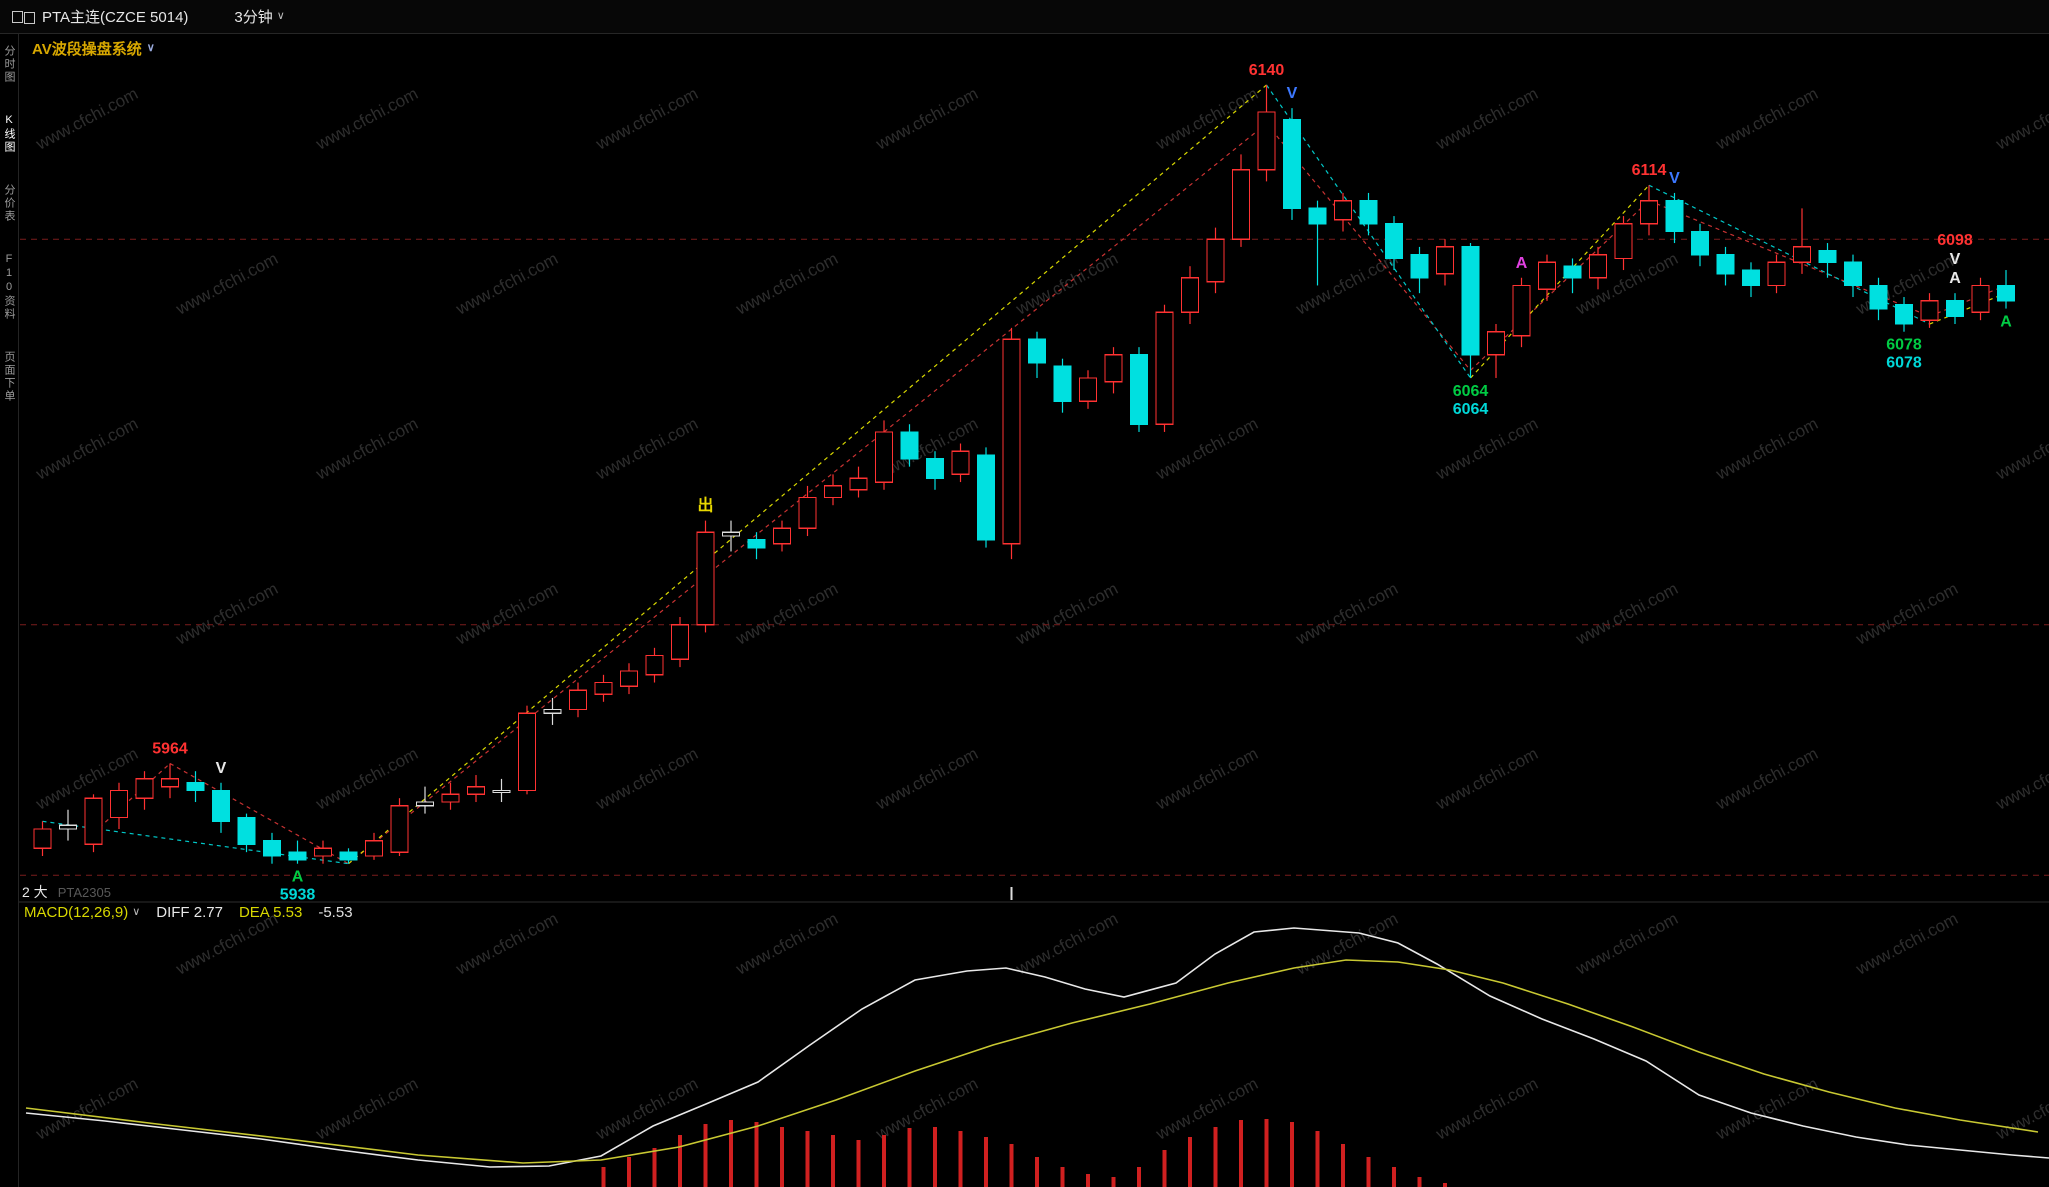  Describe the element at coordinates (259, 16) in the screenshot. I see `period-selector: 3分钟 ∨` at that location.